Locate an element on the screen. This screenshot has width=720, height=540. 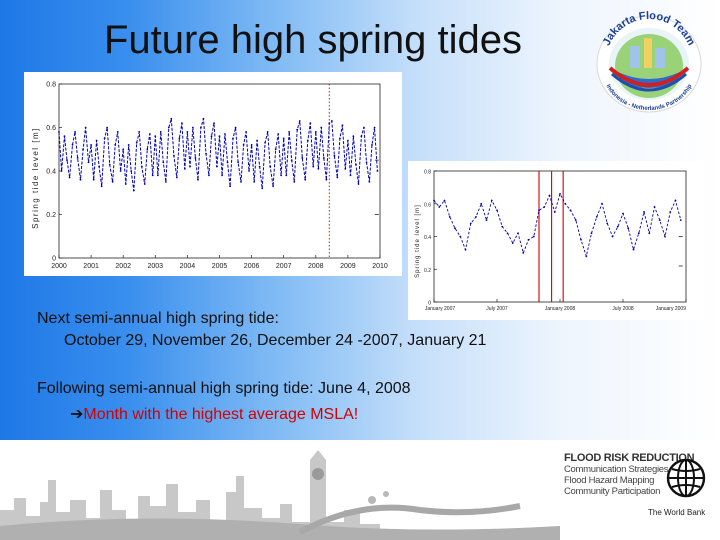
chart-1-ytick-label: 0.4 is located at coordinates (51, 172).